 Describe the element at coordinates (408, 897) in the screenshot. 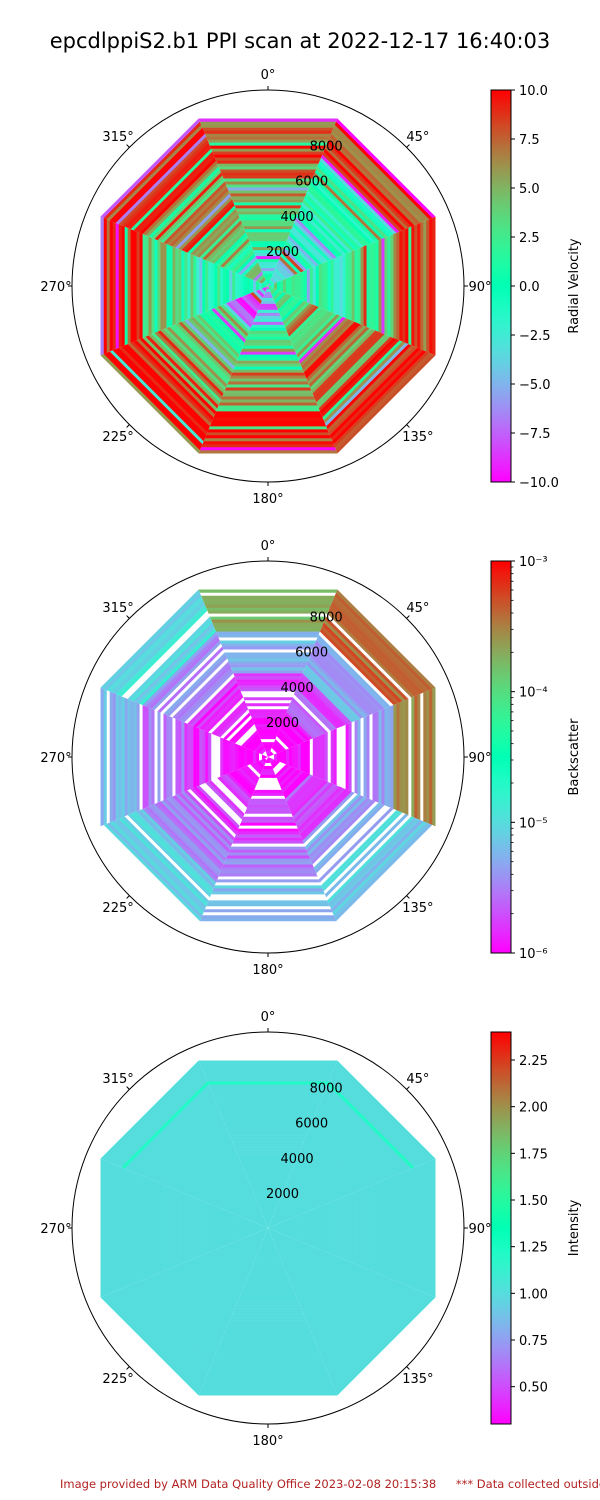

I see `angle-tick` at that location.